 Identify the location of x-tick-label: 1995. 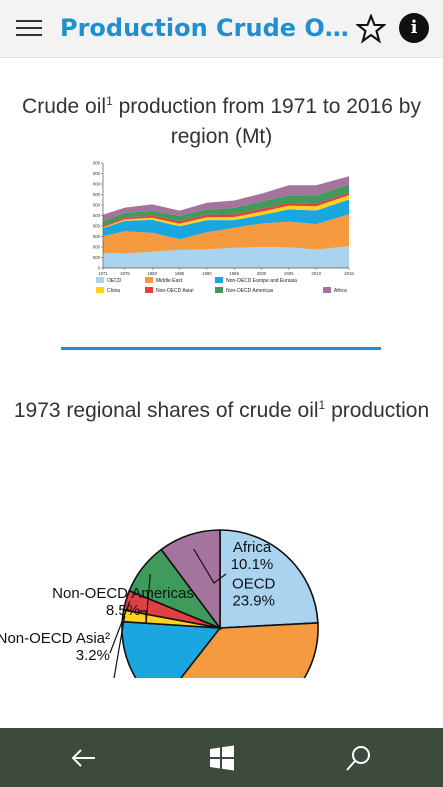
(234, 273).